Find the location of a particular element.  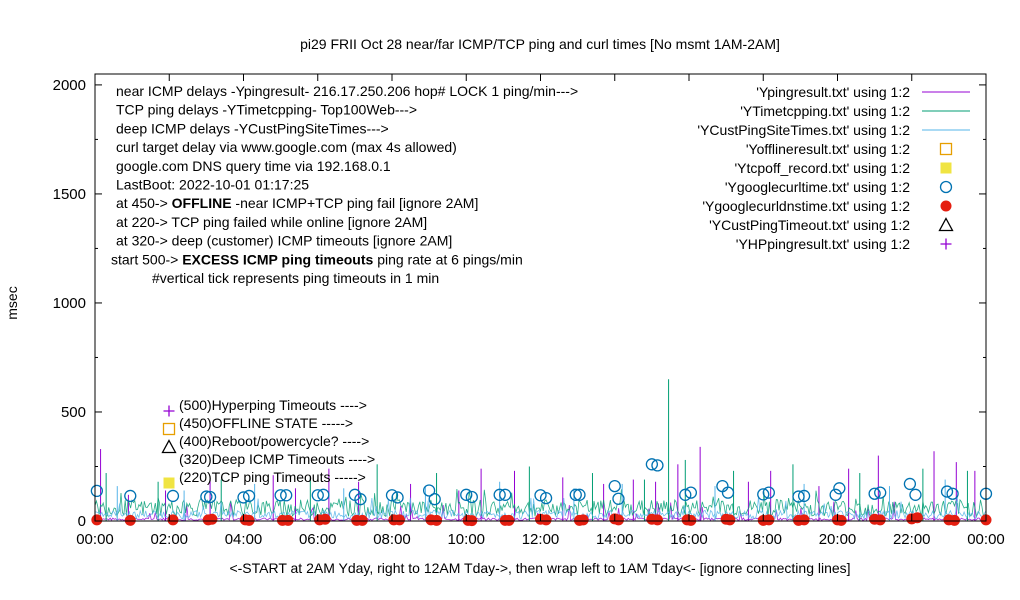

y-tick-label-2: 1000 is located at coordinates (69, 303).